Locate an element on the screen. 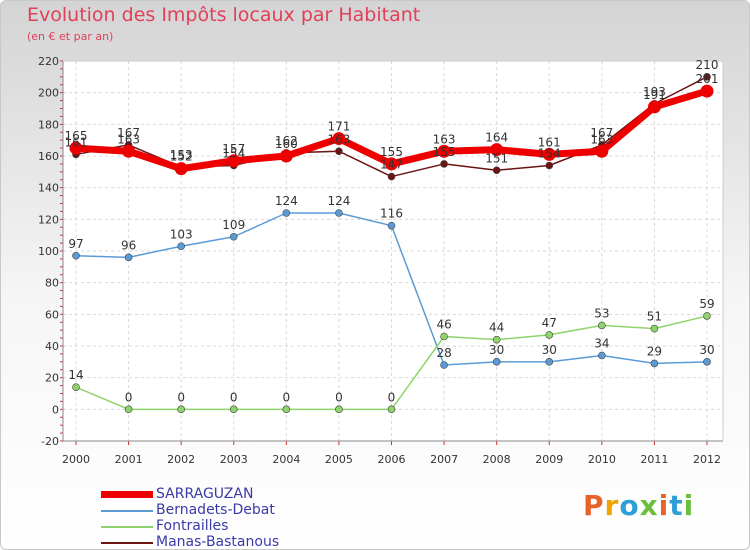  y-tick-label: 60 is located at coordinates (52, 314).